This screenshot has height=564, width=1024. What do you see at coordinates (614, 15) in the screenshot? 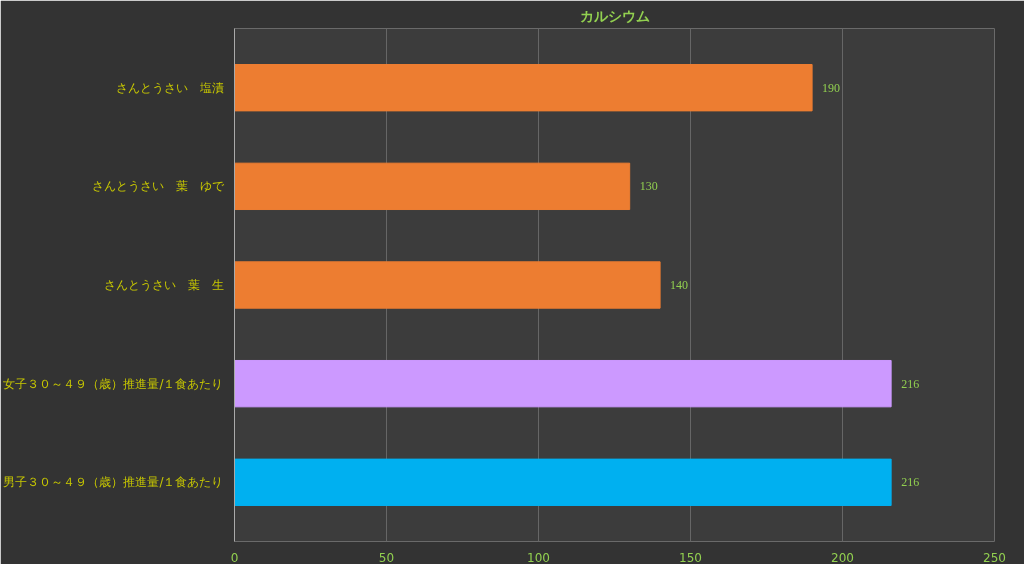
I see `chart-title: カルシウム` at bounding box center [614, 15].